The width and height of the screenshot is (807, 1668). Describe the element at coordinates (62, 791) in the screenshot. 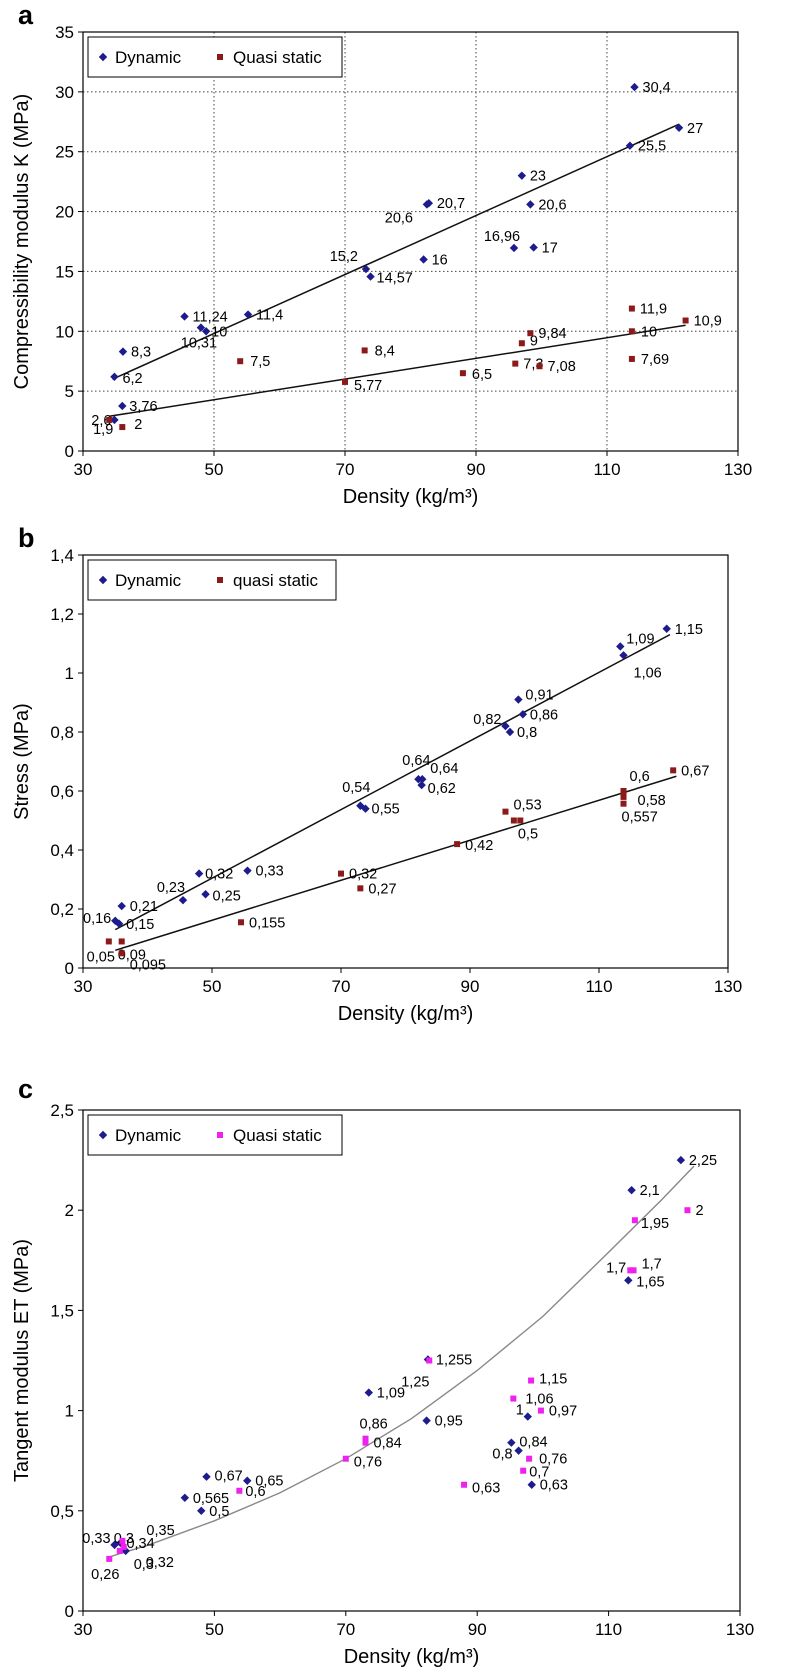

I see `y-tick-label: 0,6` at that location.